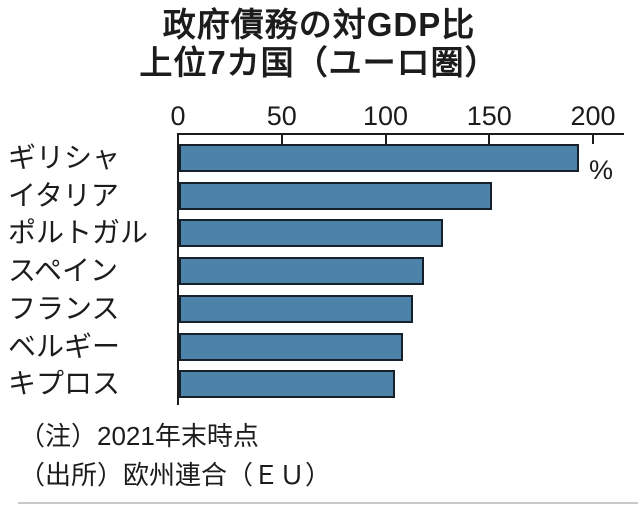 The width and height of the screenshot is (638, 505). What do you see at coordinates (63, 195) in the screenshot?
I see `category-label: イタリア` at bounding box center [63, 195].